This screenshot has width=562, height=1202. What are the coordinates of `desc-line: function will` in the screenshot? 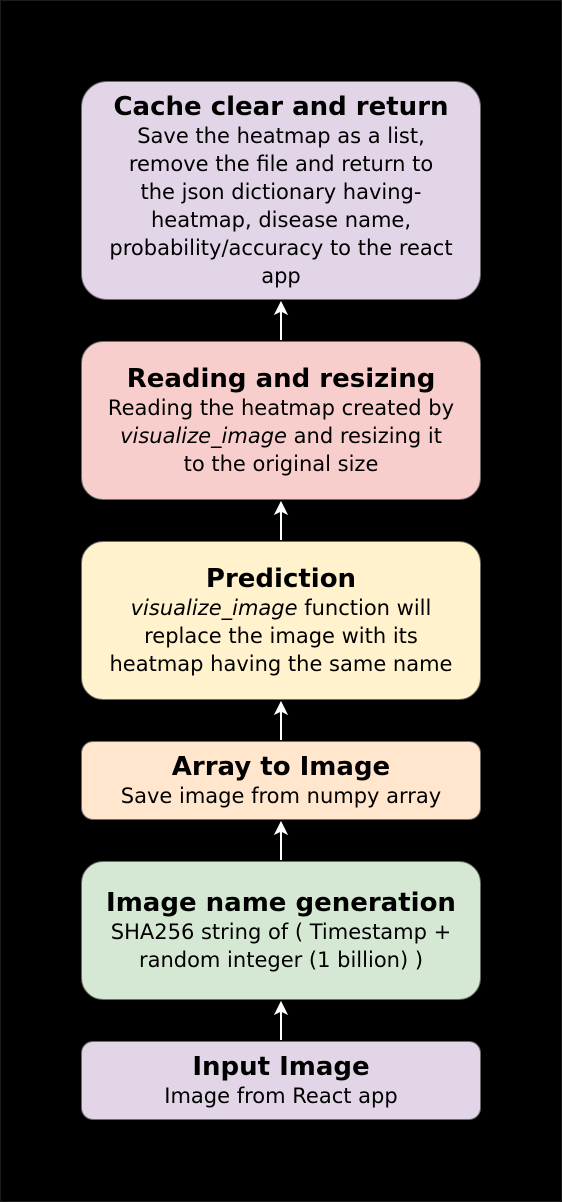 It's located at (364, 607).